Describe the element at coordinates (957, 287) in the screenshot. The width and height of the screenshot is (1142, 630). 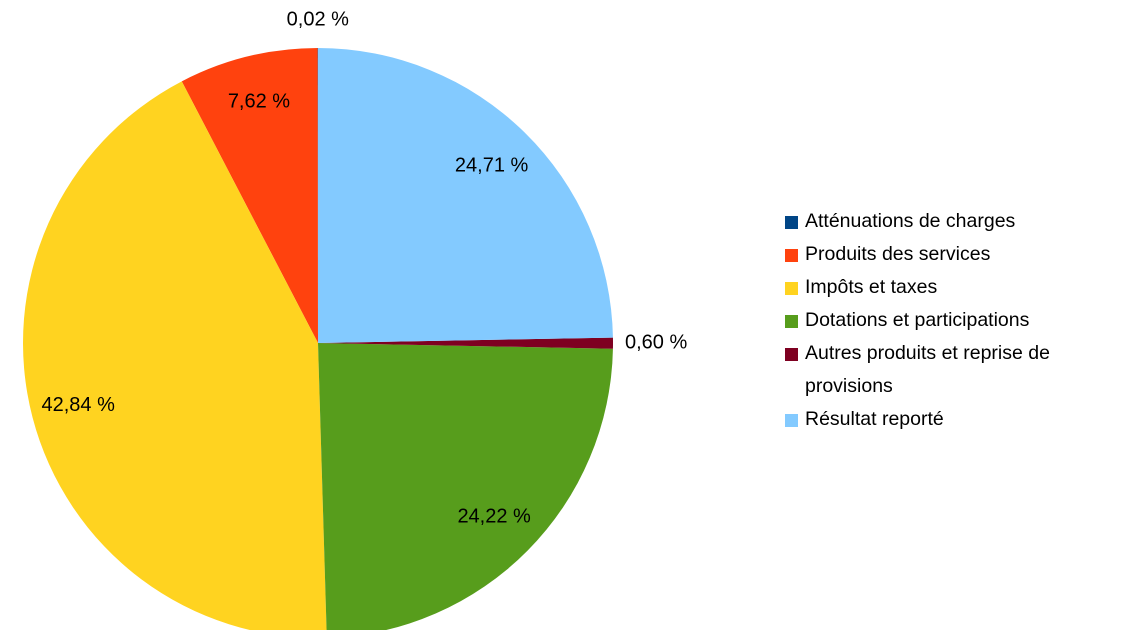
I see `legend-item: Impôts et taxes` at that location.